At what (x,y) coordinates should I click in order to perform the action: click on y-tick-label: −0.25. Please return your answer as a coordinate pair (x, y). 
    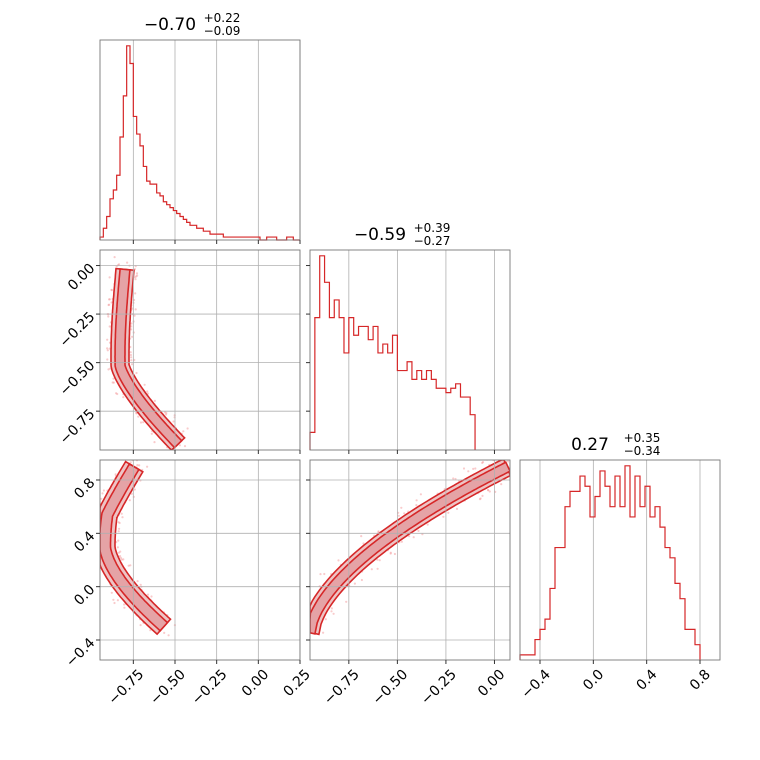
    Looking at the image, I should click on (78, 330).